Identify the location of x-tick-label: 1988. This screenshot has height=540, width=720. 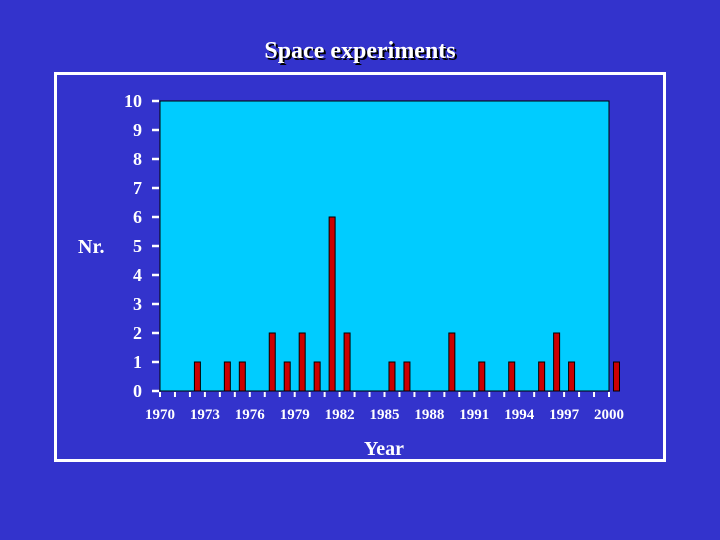
(429, 415).